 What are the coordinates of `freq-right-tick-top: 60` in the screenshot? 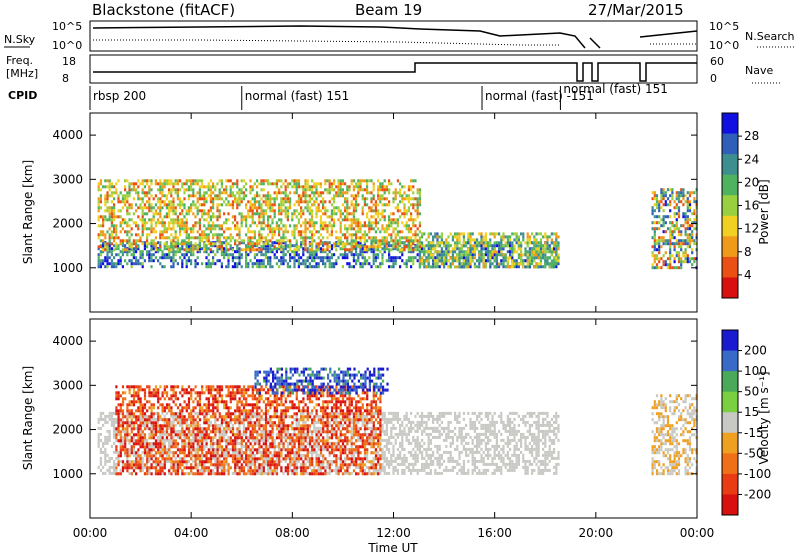 It's located at (717, 61).